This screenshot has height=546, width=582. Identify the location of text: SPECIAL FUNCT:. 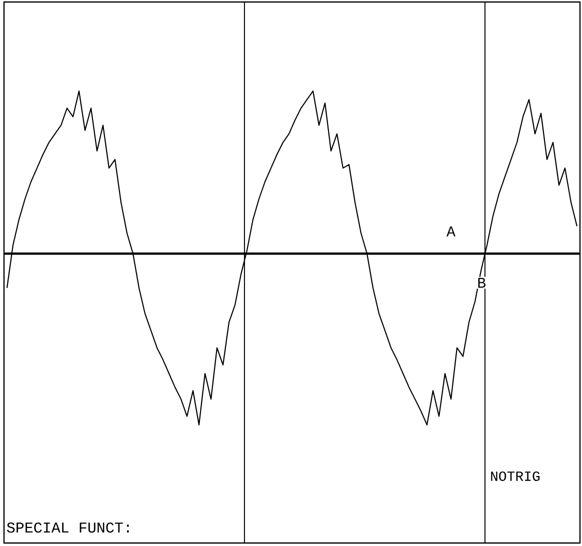
(67, 527).